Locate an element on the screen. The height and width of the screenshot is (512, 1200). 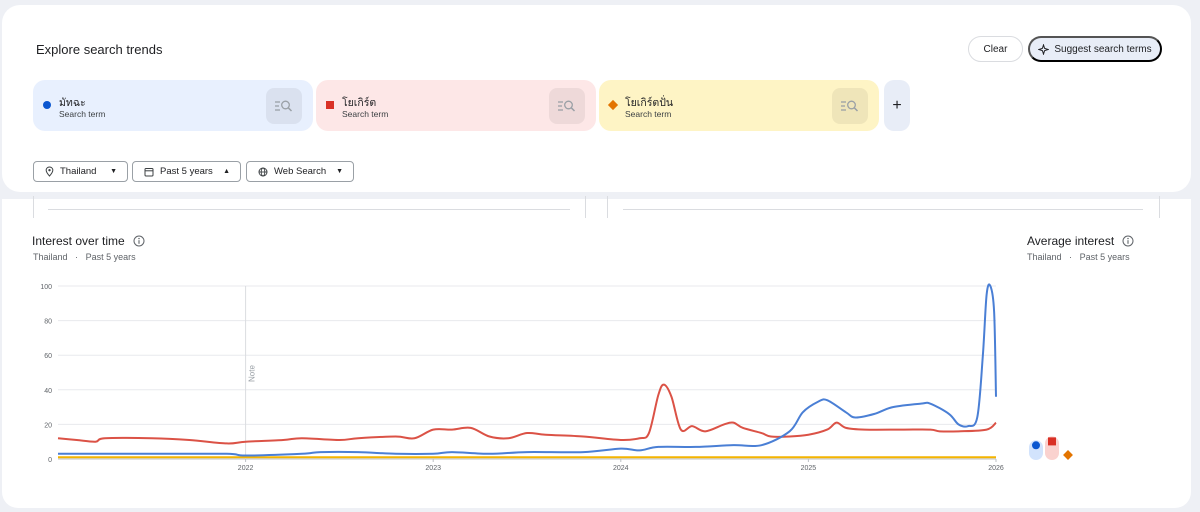
caret-up-icon: ▲ is located at coordinates (226, 171).